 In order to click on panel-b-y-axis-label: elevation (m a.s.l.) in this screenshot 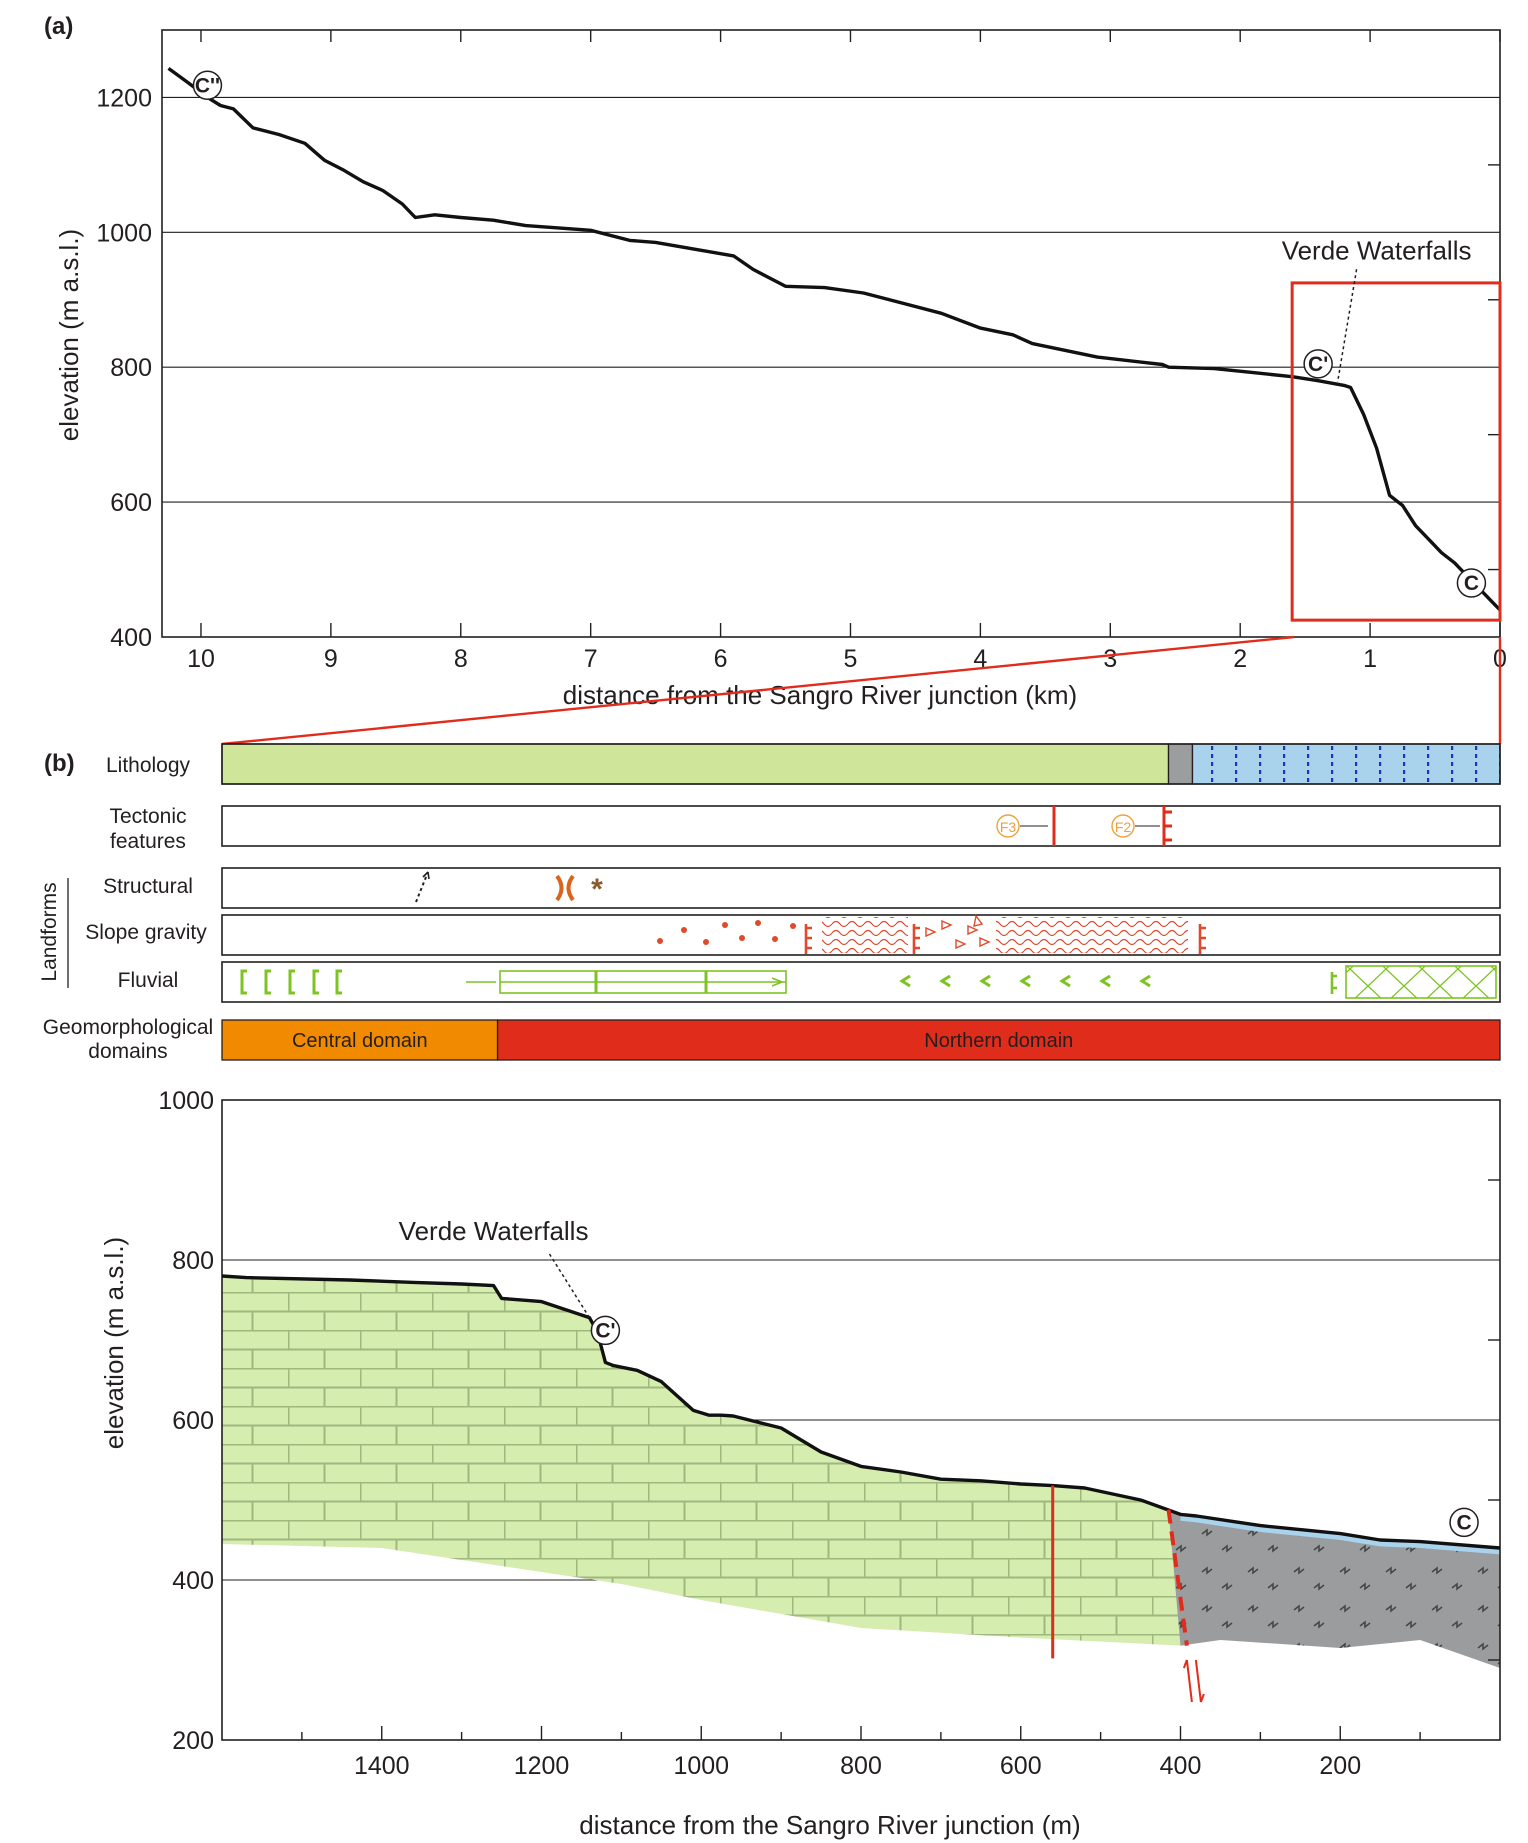, I will do `click(114, 1343)`.